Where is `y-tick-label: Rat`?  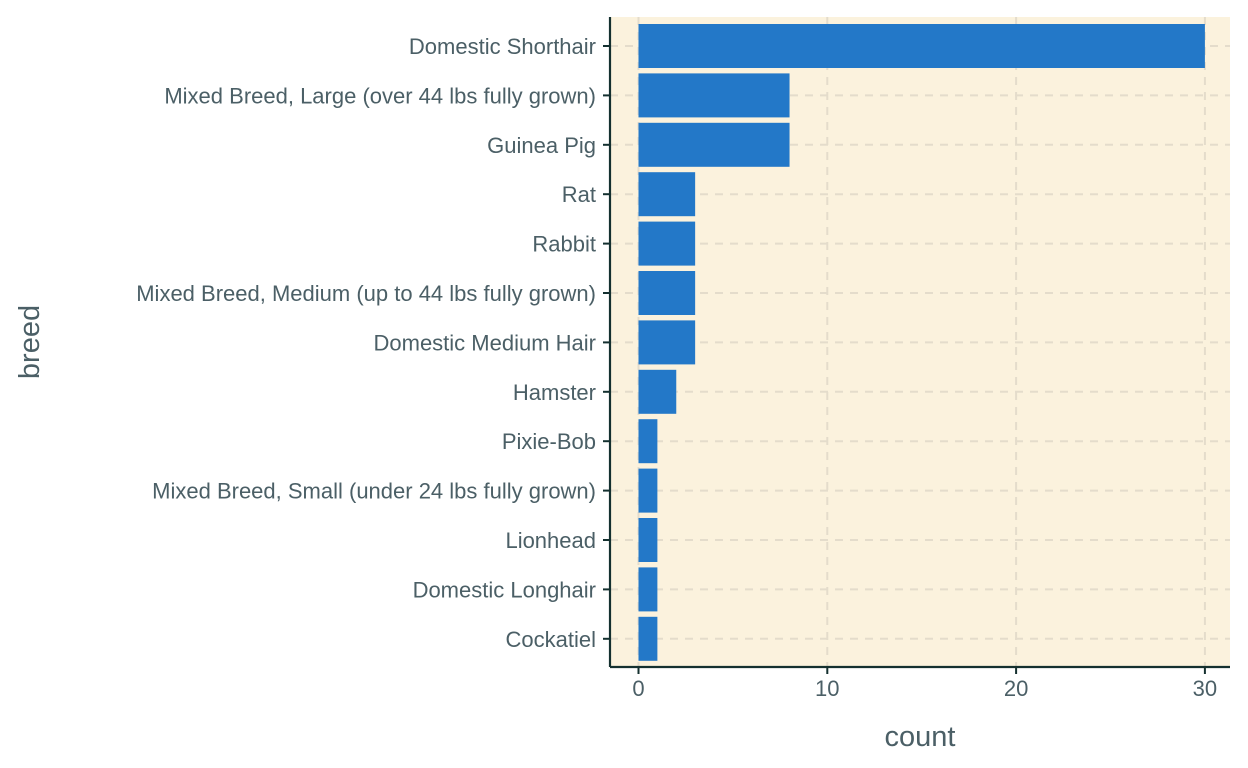 y-tick-label: Rat is located at coordinates (579, 194).